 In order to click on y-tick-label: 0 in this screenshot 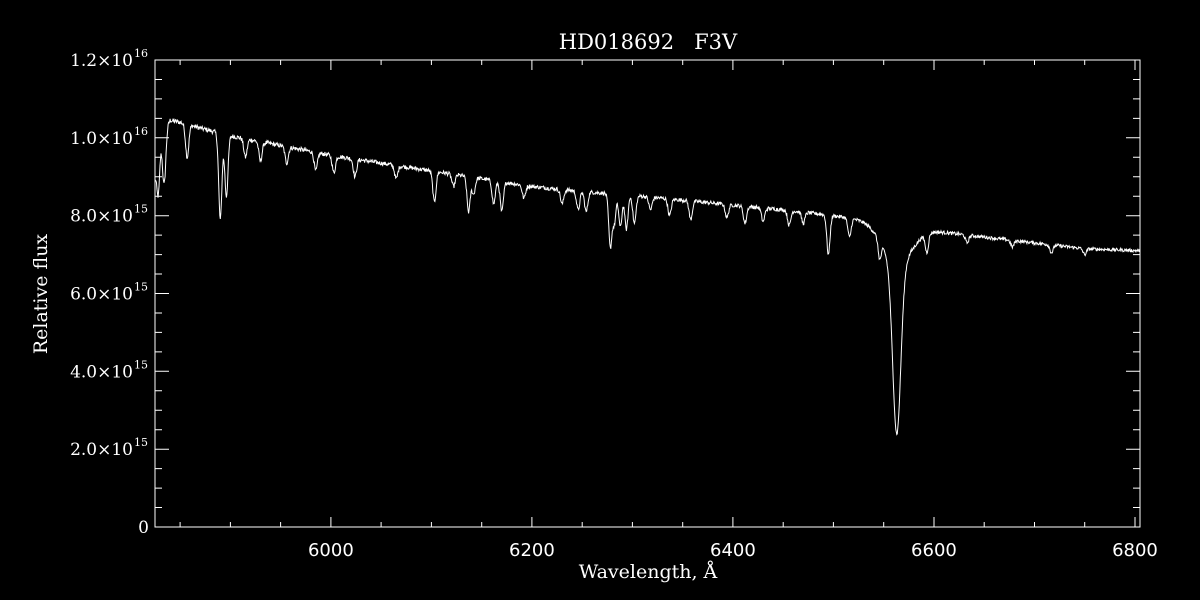, I will do `click(143, 528)`.